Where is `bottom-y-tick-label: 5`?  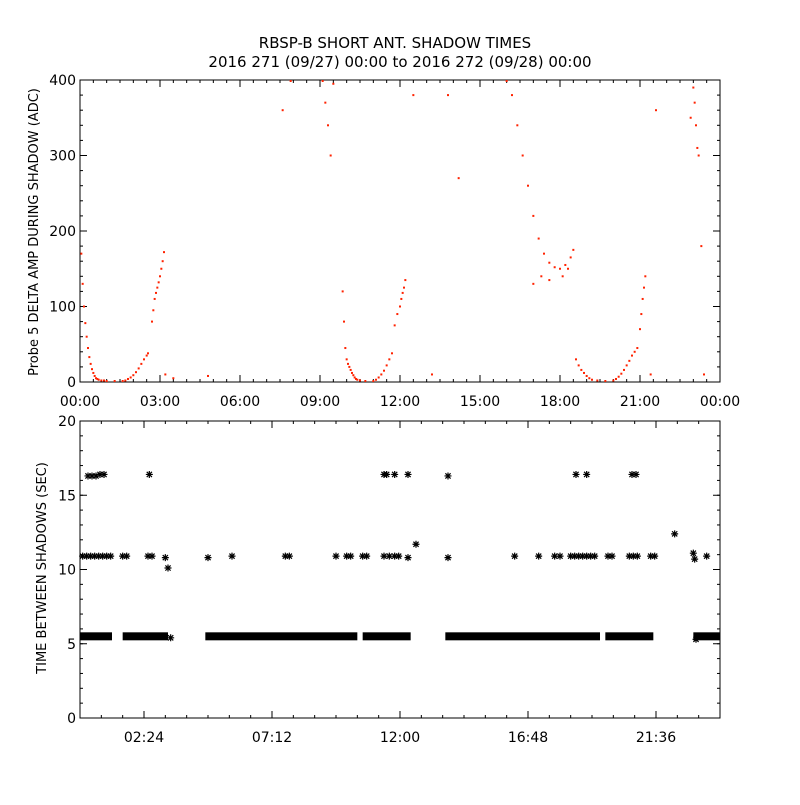
bottom-y-tick-label: 5 is located at coordinates (71, 645).